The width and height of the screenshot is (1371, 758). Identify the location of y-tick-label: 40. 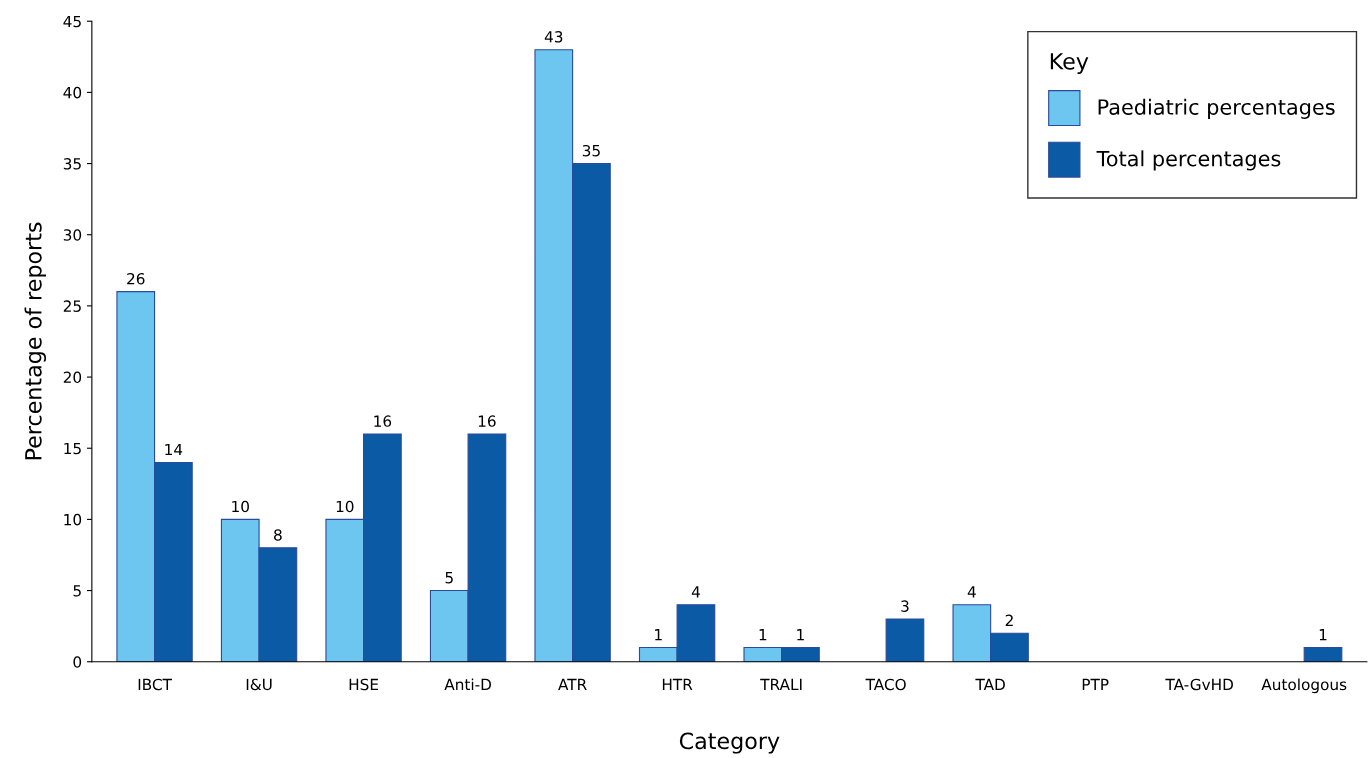
(72, 92).